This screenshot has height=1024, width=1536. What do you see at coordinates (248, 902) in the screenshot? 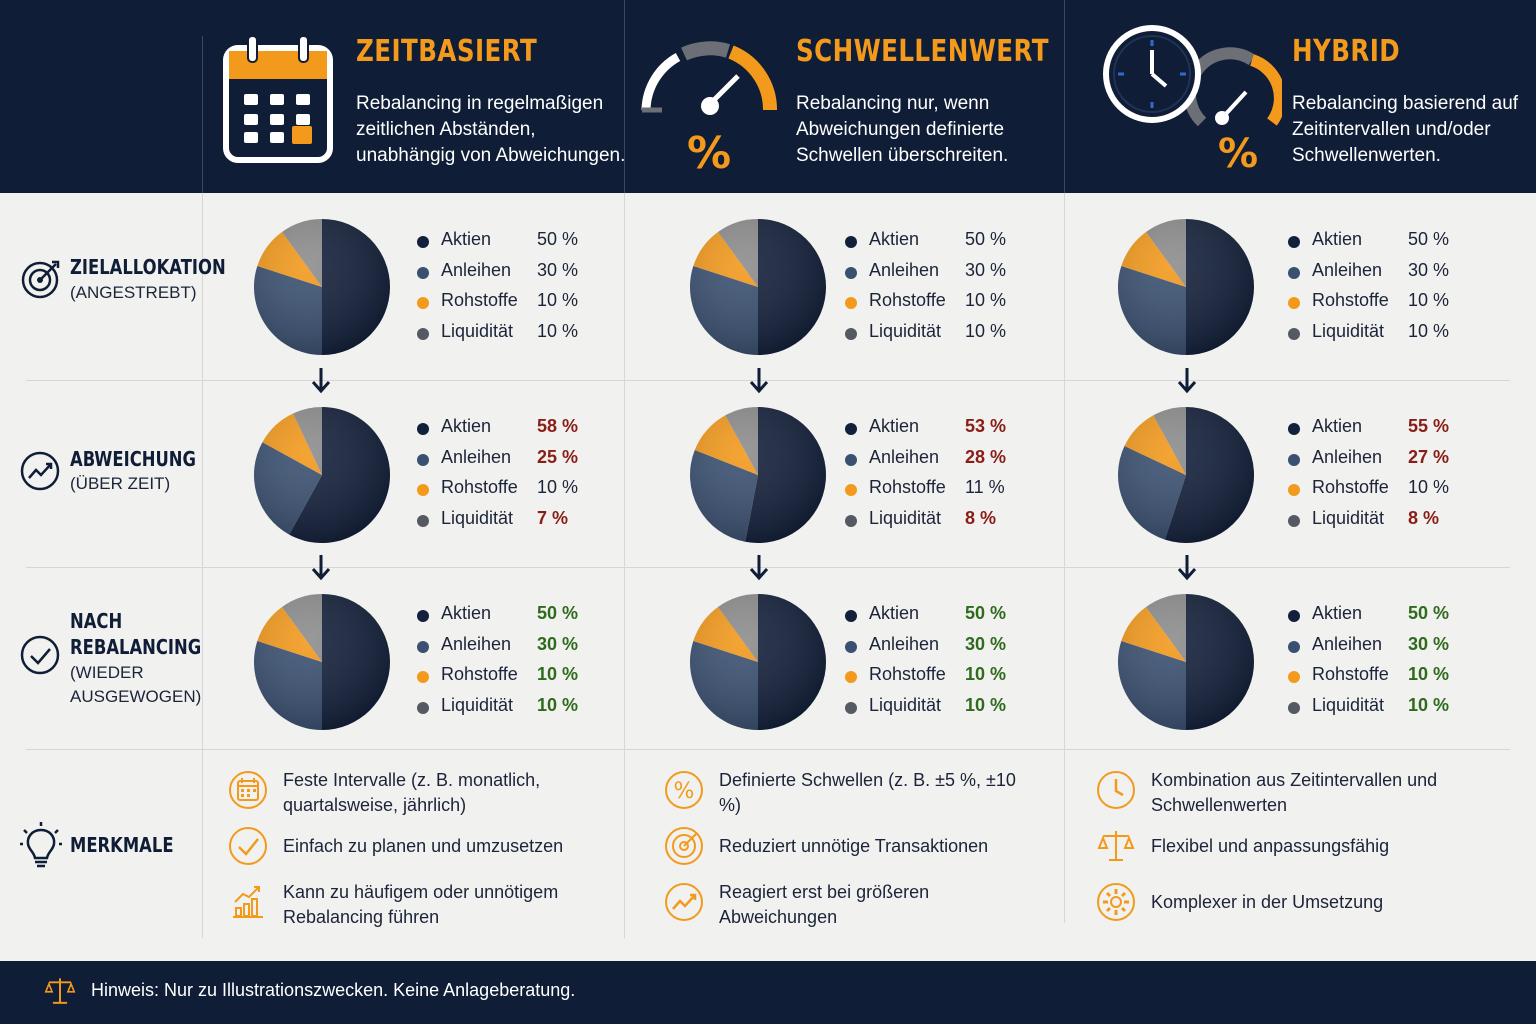
I see `bar-chart-up-icon` at bounding box center [248, 902].